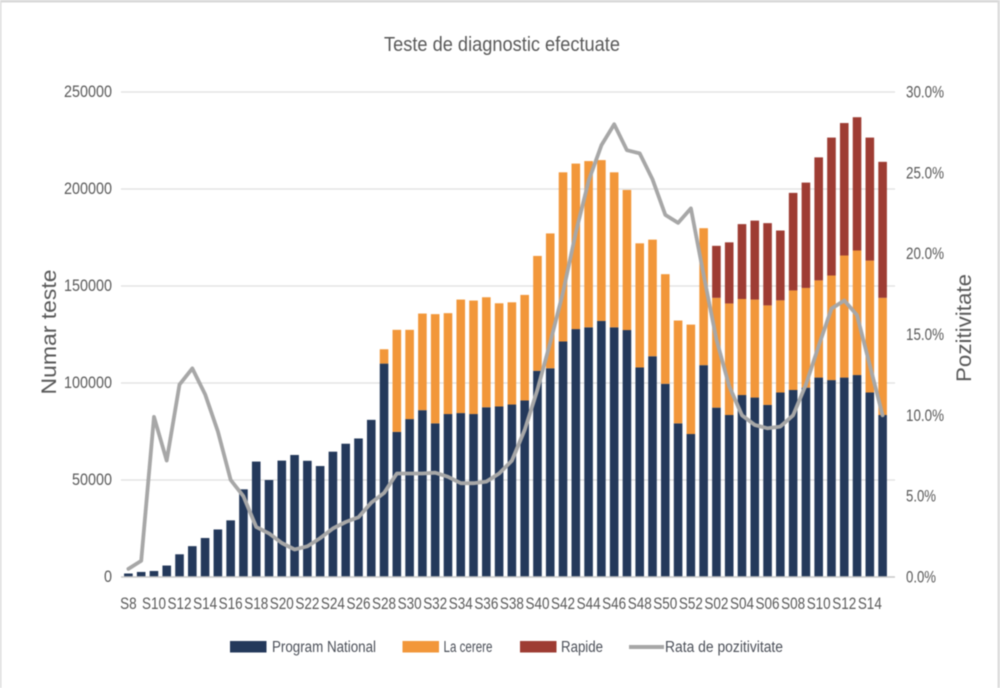 This screenshot has height=688, width=1000. What do you see at coordinates (921, 578) in the screenshot?
I see `svg-text: 0.0%` at bounding box center [921, 578].